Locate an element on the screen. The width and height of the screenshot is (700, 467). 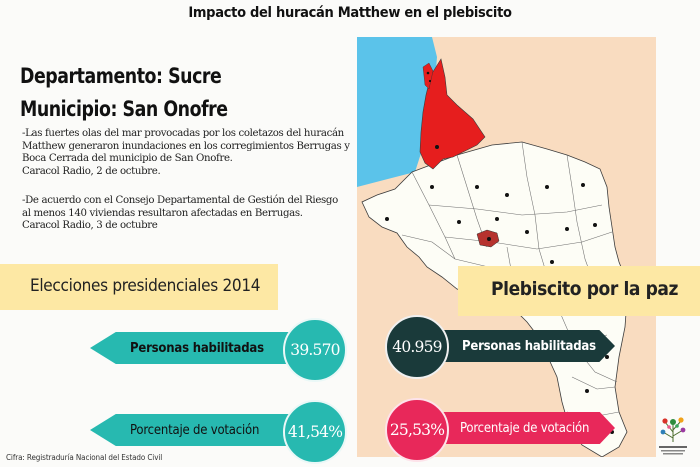
logo-icon is located at coordinates (673, 436).